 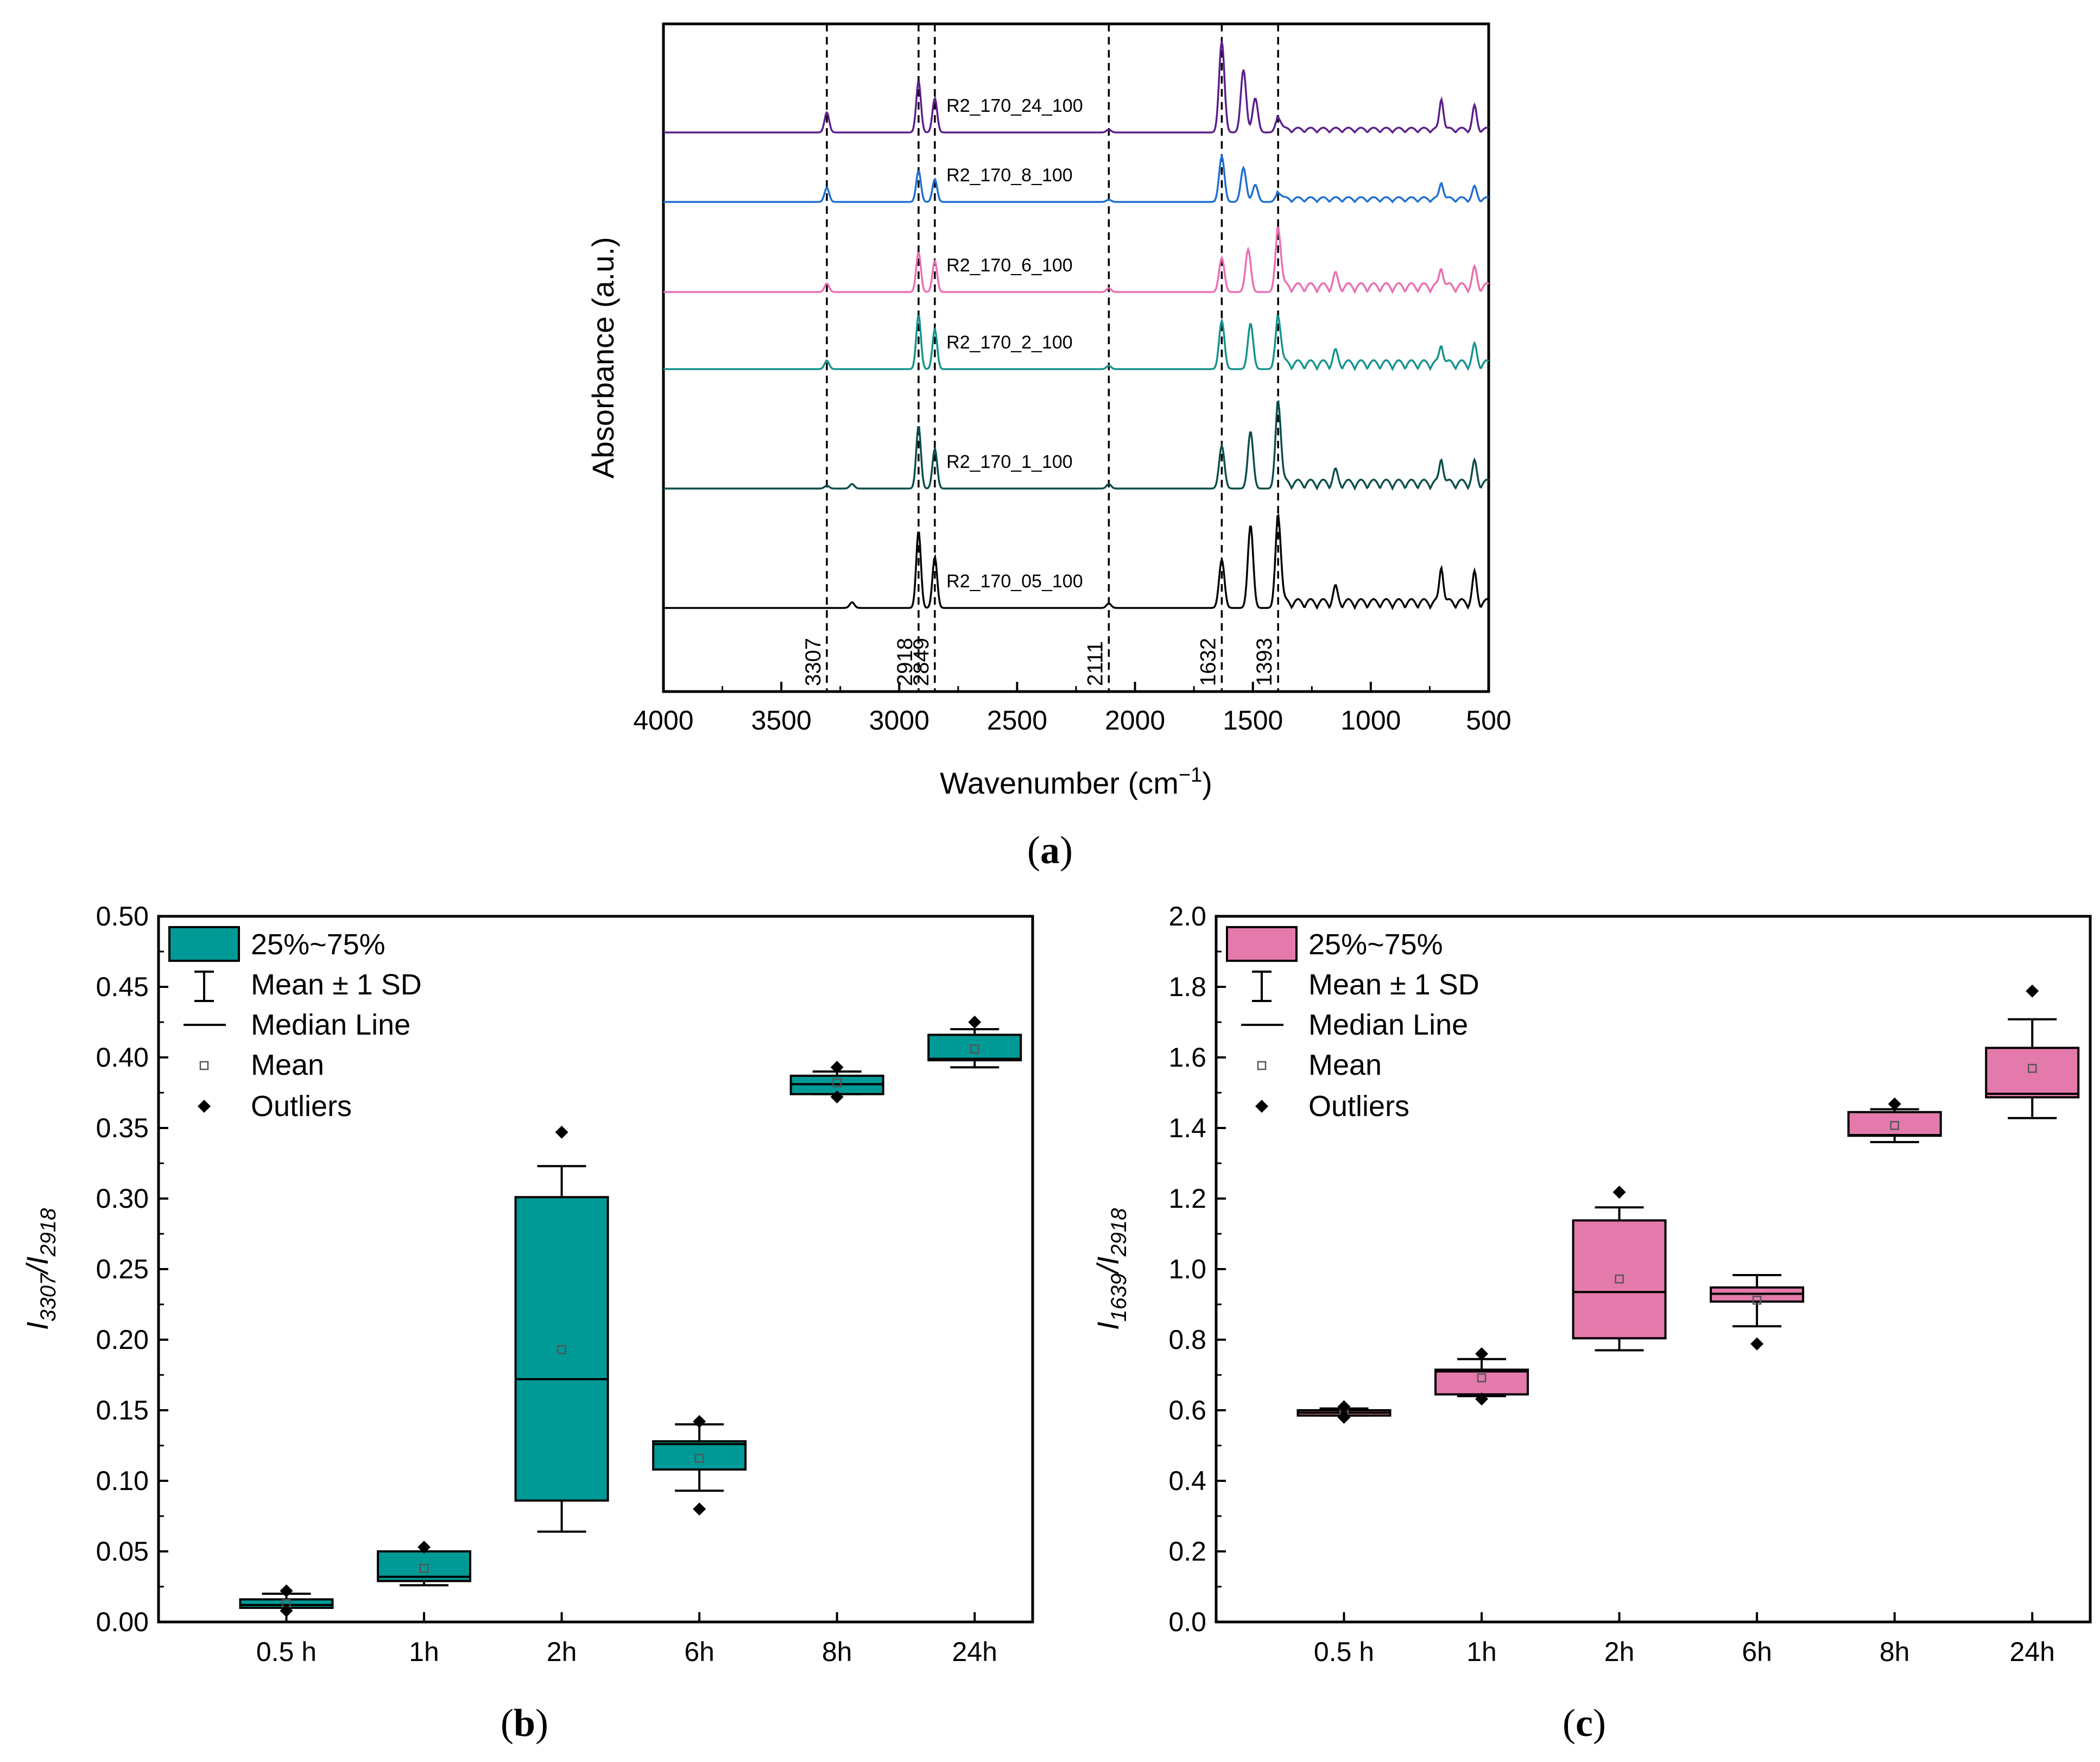 I want to click on y-tick-label: 0.00, so click(x=122, y=1622).